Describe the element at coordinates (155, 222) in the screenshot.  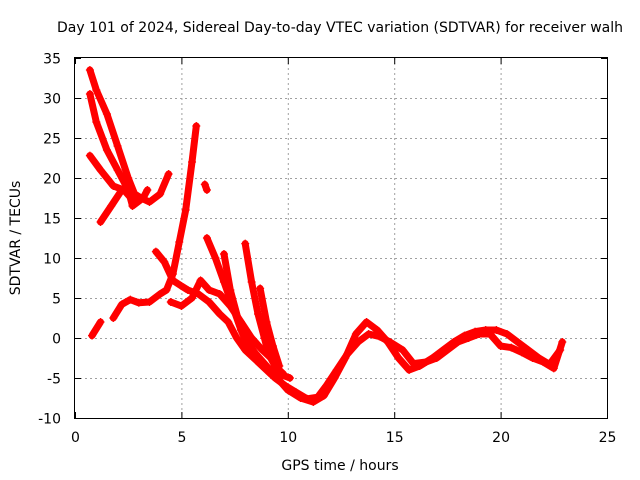
I see `series-track-f` at that location.